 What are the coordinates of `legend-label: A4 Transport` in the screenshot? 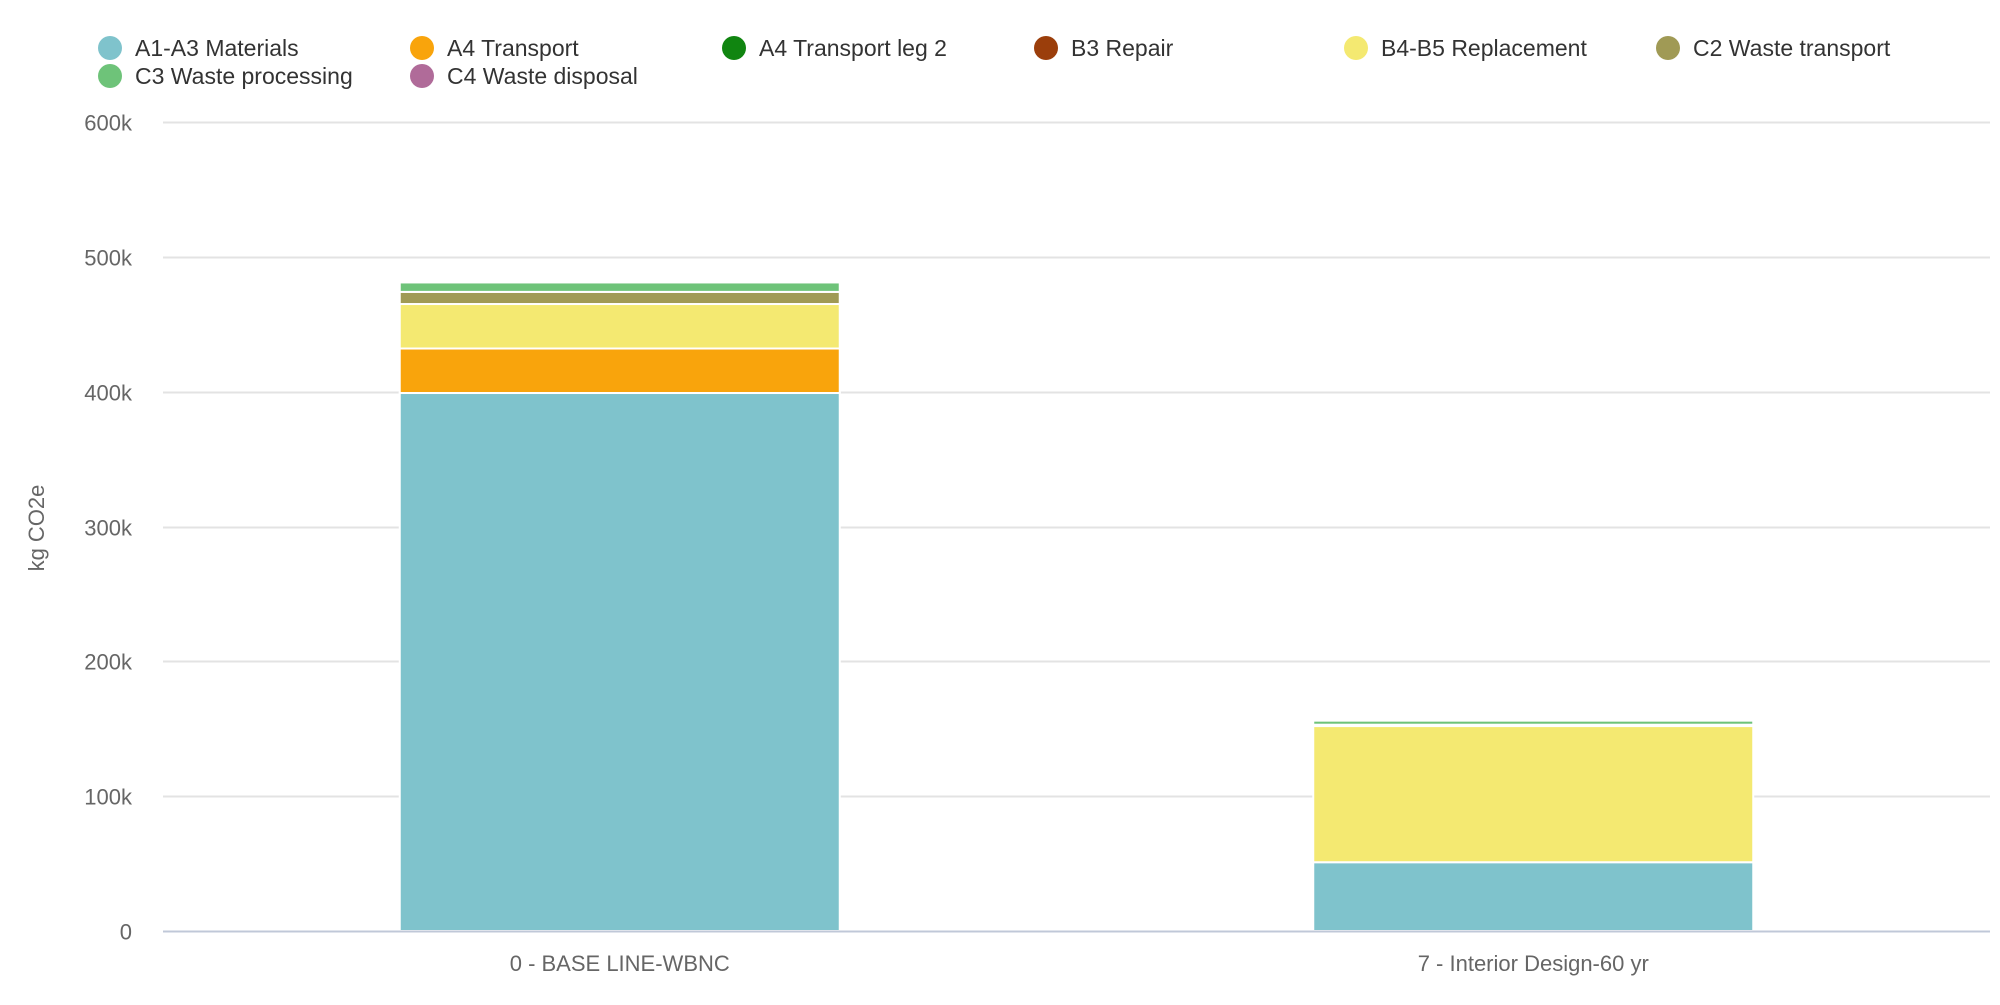 It's located at (513, 48).